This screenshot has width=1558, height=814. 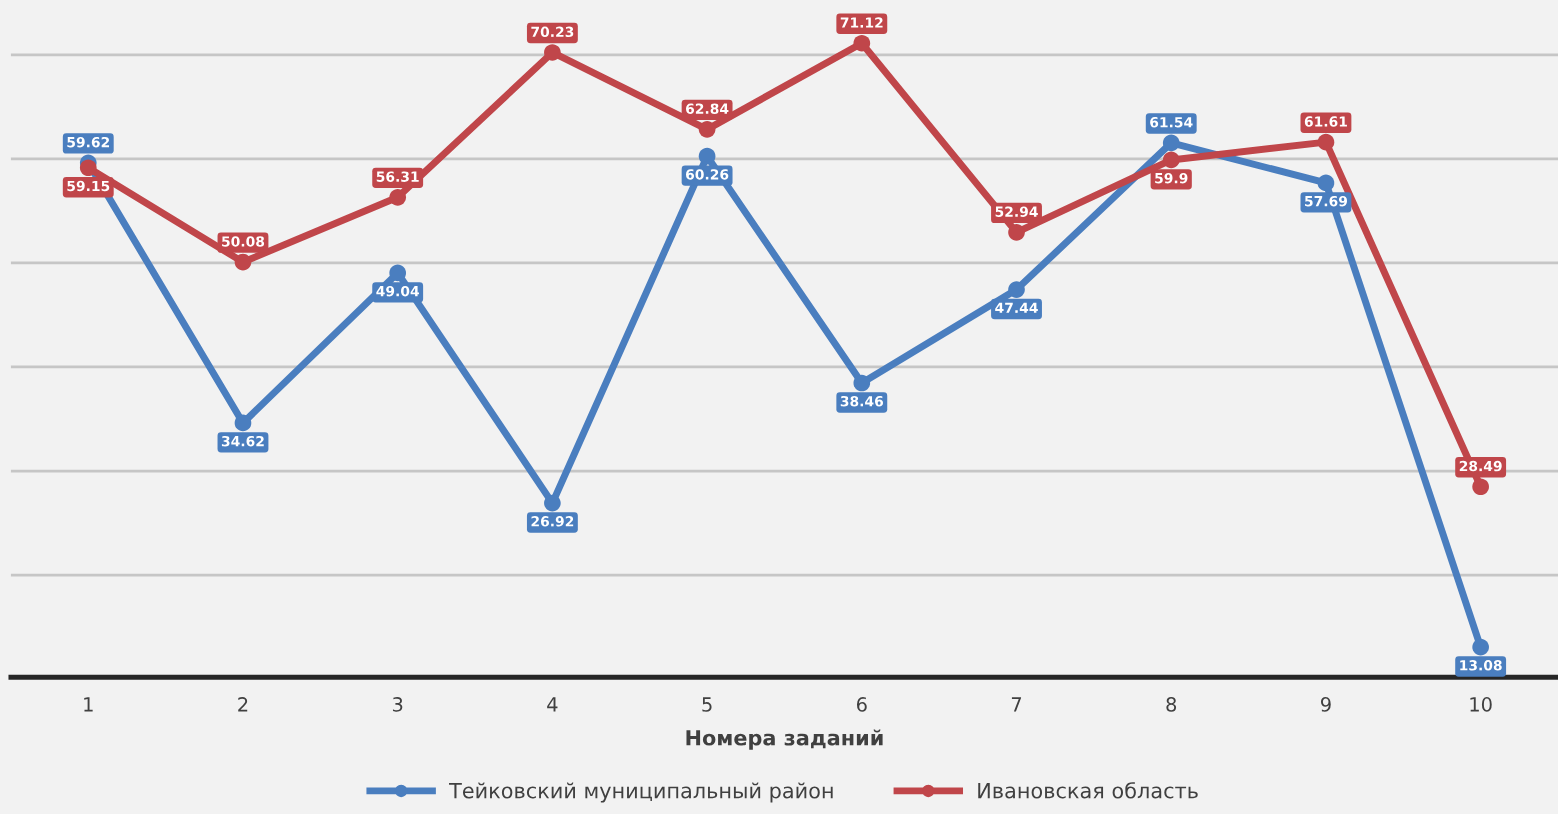 I want to click on data-label: 56.31, so click(x=397, y=176).